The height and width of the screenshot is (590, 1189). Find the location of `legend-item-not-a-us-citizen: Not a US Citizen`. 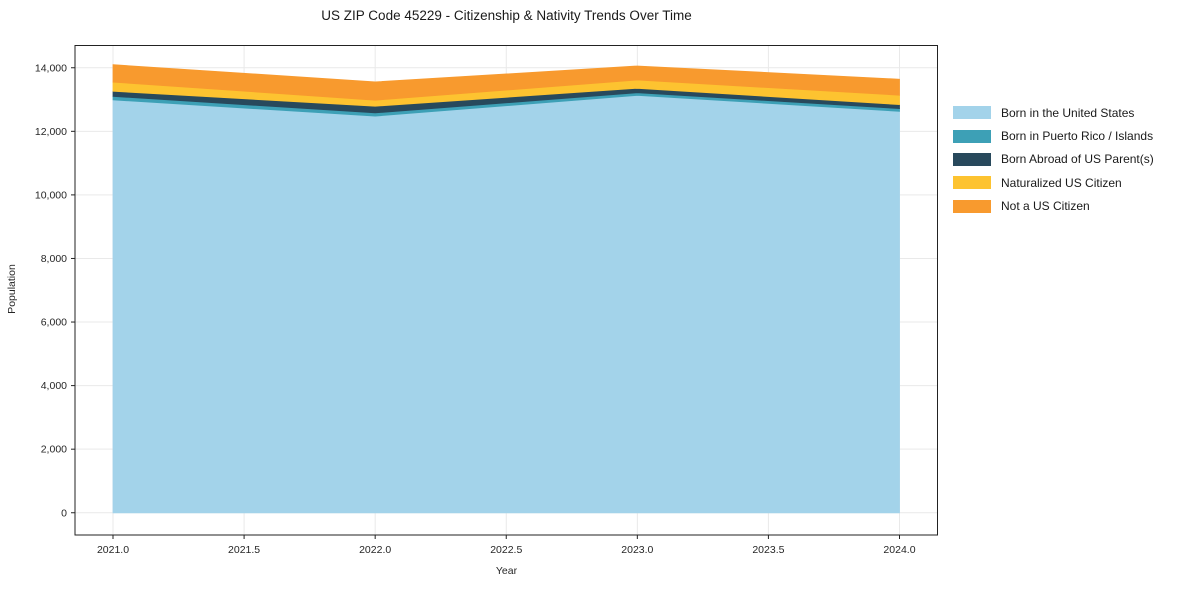

legend-item-not-a-us-citizen: Not a US Citizen is located at coordinates (1053, 206).